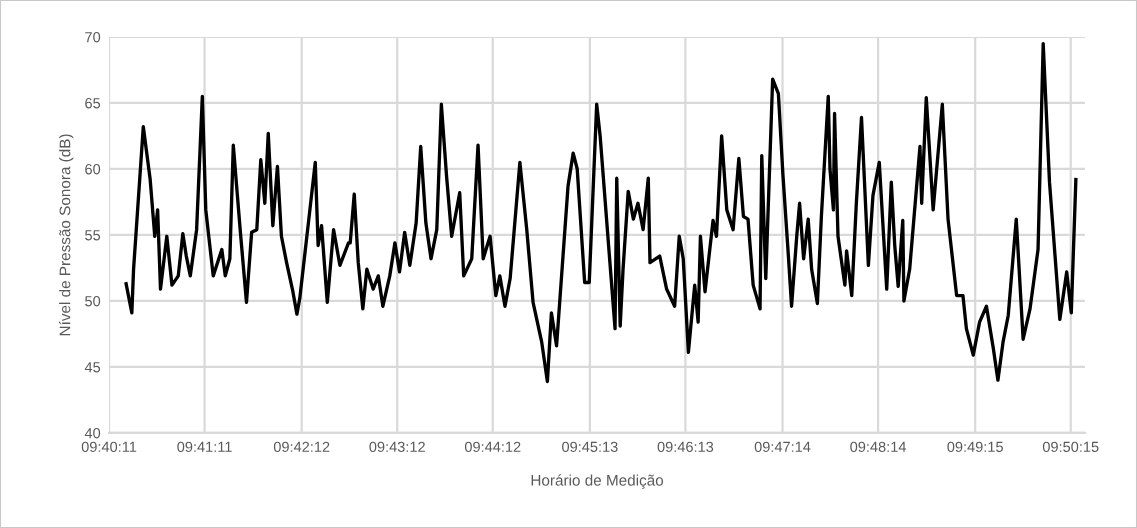 This screenshot has height=528, width=1137. Describe the element at coordinates (301, 447) in the screenshot. I see `x-tick-label: 09:42:12` at that location.